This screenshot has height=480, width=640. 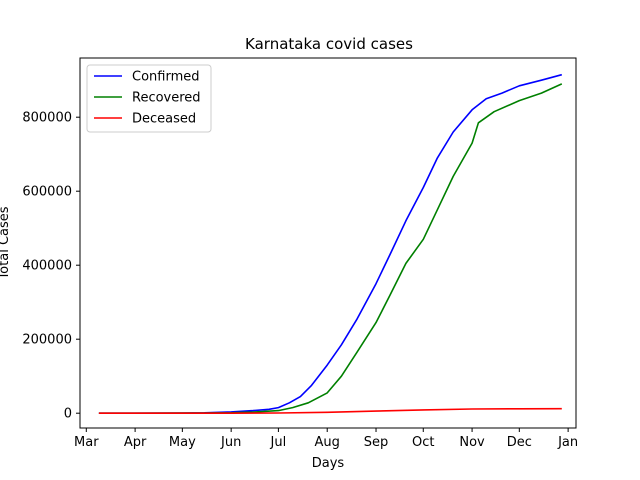 I want to click on x-axis-label: Days, so click(x=328, y=463).